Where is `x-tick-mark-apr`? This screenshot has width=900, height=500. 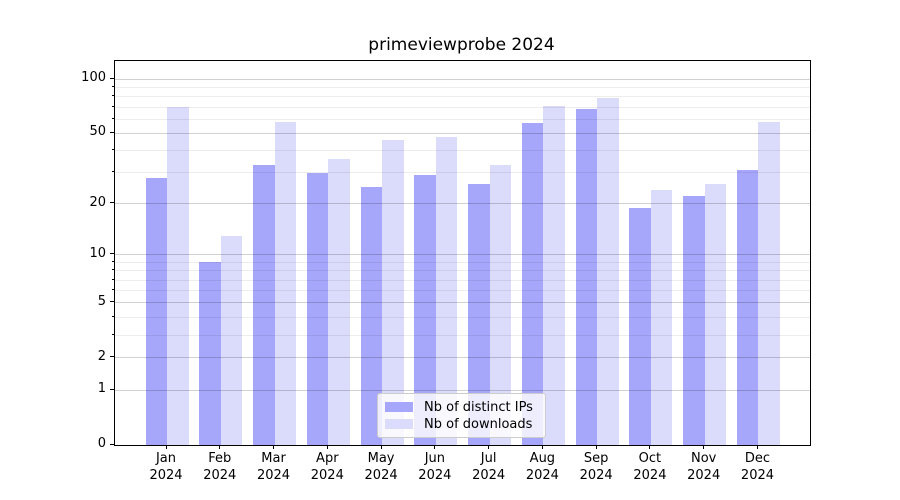 x-tick-mark-apr is located at coordinates (327, 447).